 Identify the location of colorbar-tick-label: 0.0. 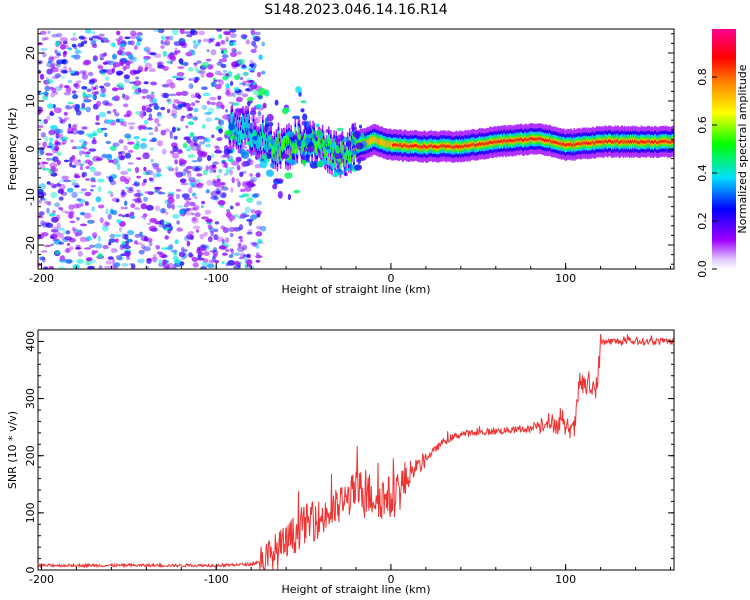
(702, 269).